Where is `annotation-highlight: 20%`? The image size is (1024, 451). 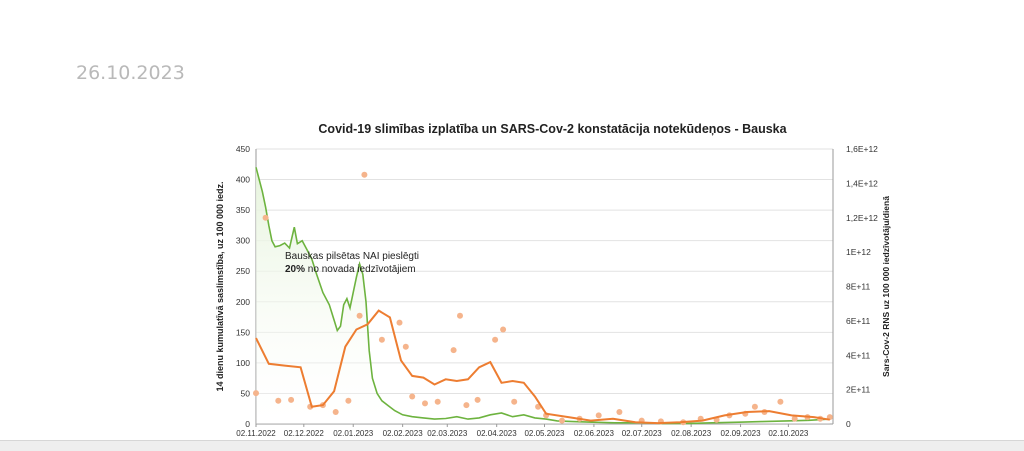 annotation-highlight: 20% is located at coordinates (295, 269).